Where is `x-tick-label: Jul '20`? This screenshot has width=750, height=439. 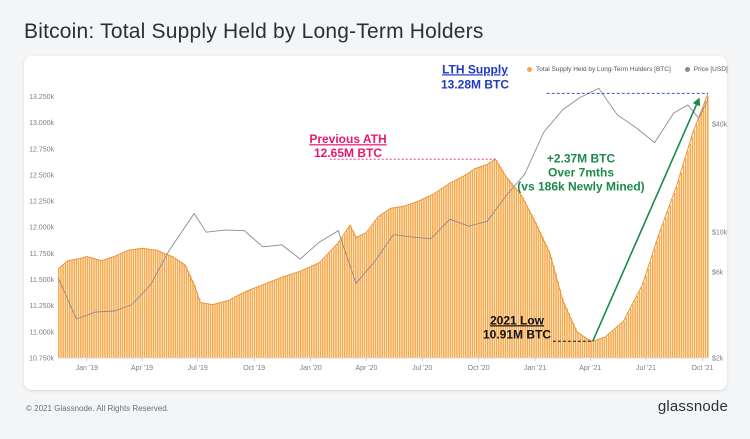 x-tick-label: Jul '20 is located at coordinates (422, 368).